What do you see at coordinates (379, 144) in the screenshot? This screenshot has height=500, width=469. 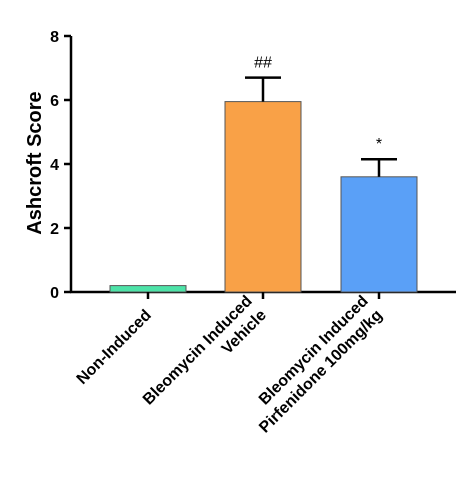 I see `significance-marker: *` at bounding box center [379, 144].